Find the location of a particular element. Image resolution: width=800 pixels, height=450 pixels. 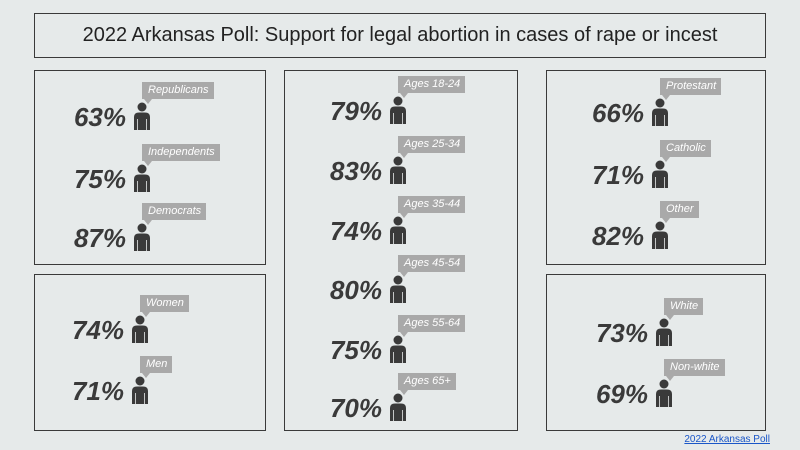

data-row: 73% White is located at coordinates (656, 323).